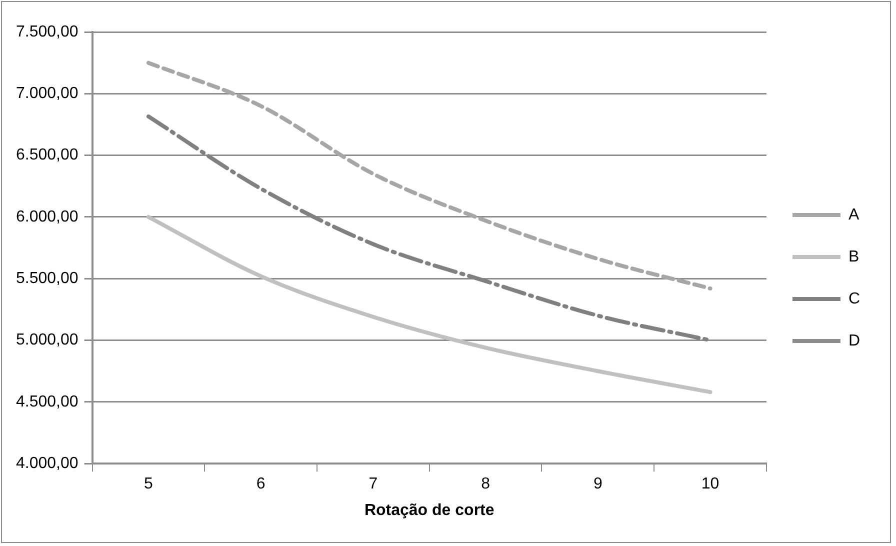  What do you see at coordinates (261, 484) in the screenshot?
I see `x-tick-label: 6` at bounding box center [261, 484].